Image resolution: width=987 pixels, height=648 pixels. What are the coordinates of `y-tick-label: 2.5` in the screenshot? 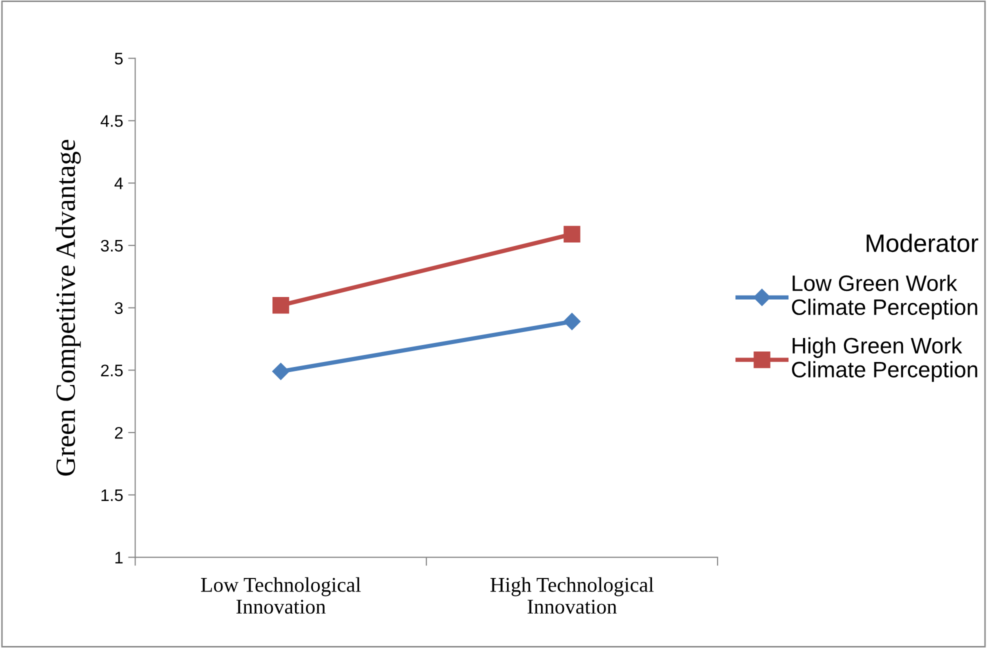 It's located at (112, 370).